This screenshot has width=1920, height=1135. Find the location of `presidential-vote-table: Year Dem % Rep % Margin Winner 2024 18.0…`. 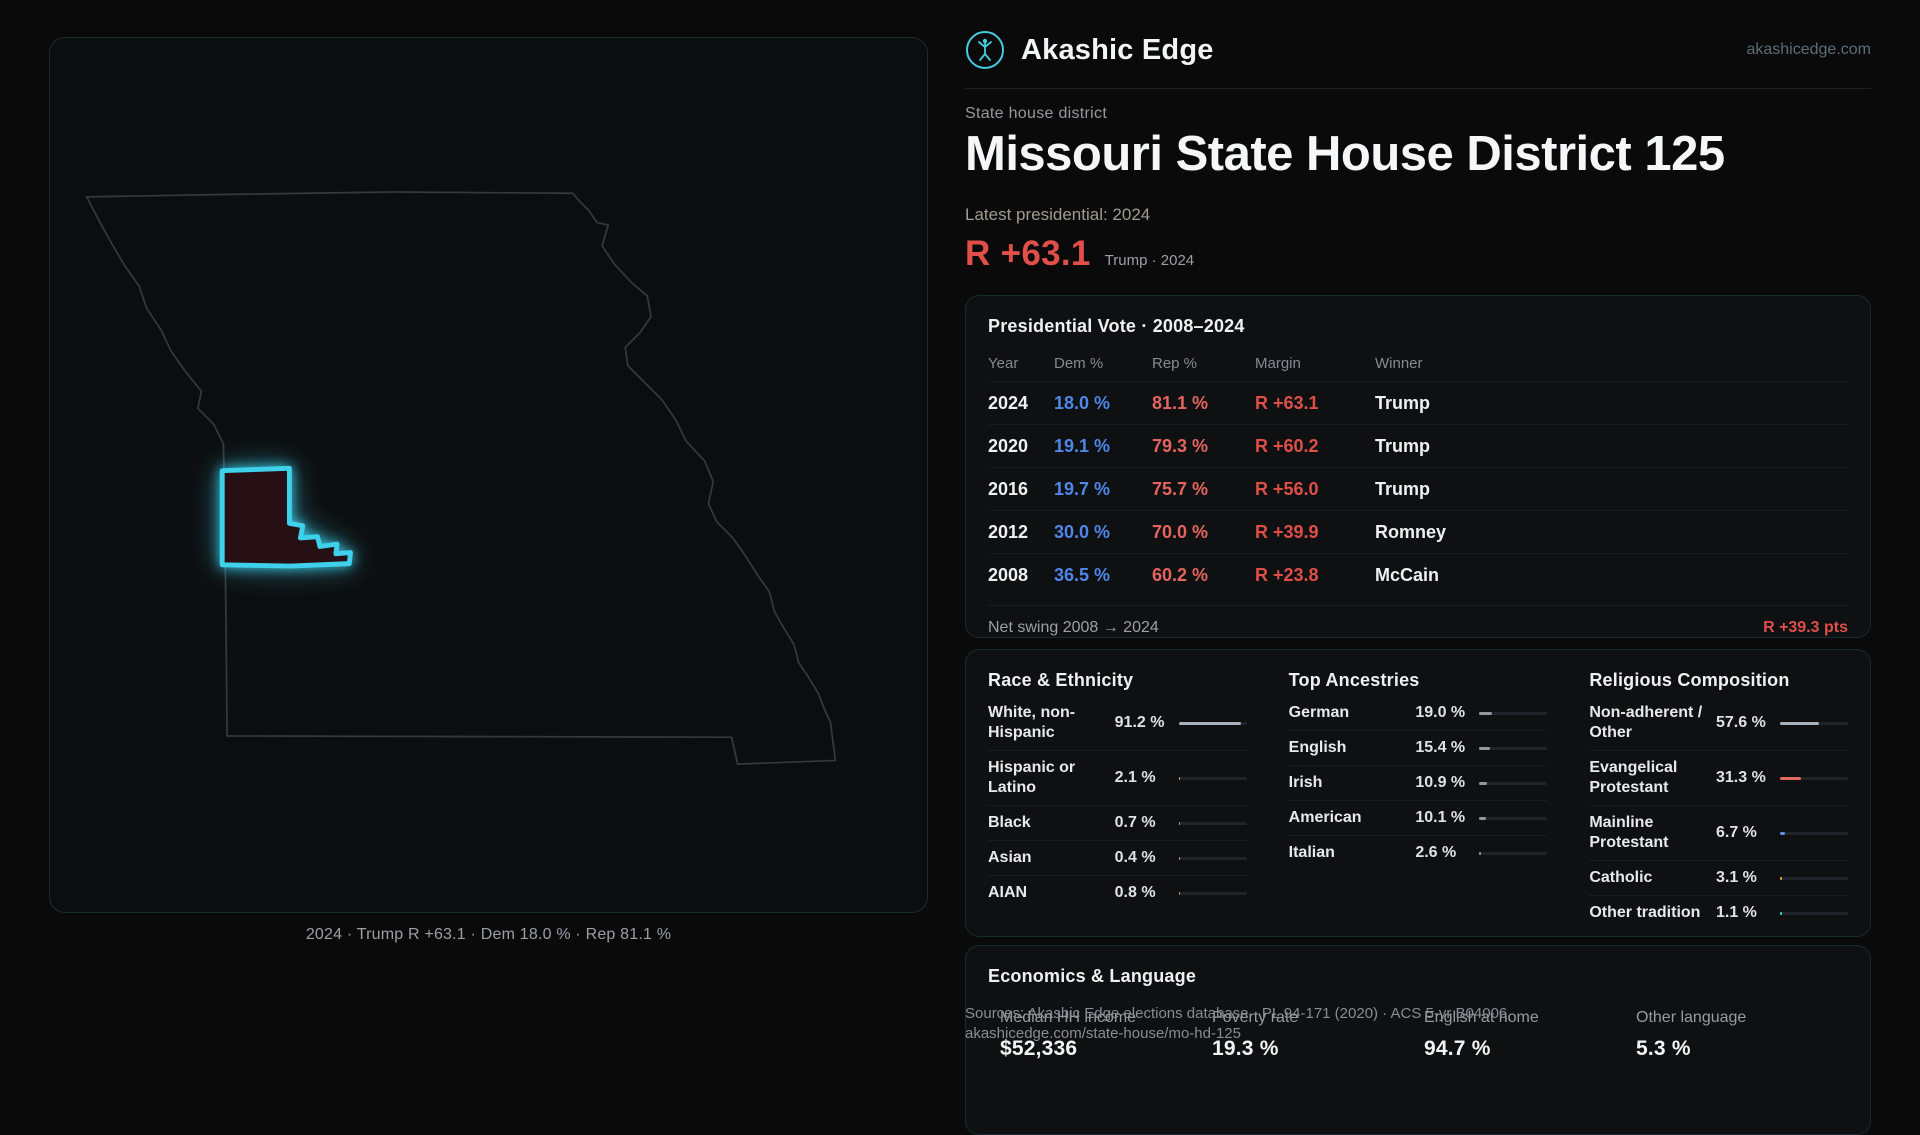

presidential-vote-table: Year Dem % Rep % Margin Winner 2024 18.0… is located at coordinates (1418, 471).